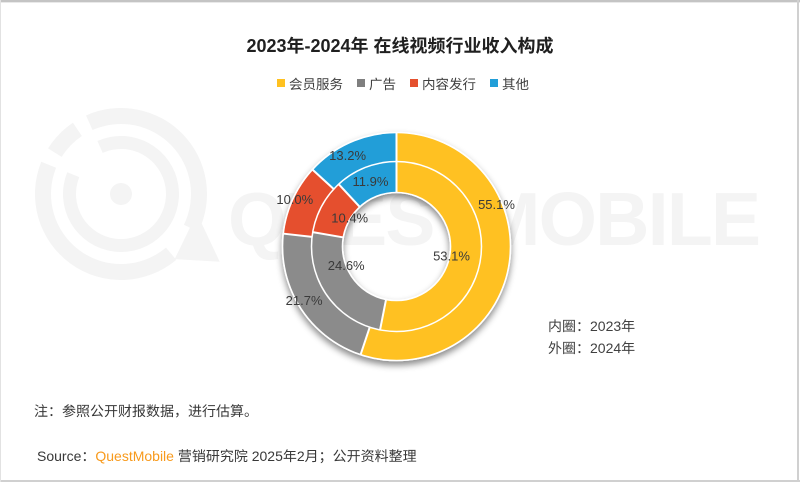  What do you see at coordinates (294, 199) in the screenshot?
I see `svg-text: 10.0%` at bounding box center [294, 199].